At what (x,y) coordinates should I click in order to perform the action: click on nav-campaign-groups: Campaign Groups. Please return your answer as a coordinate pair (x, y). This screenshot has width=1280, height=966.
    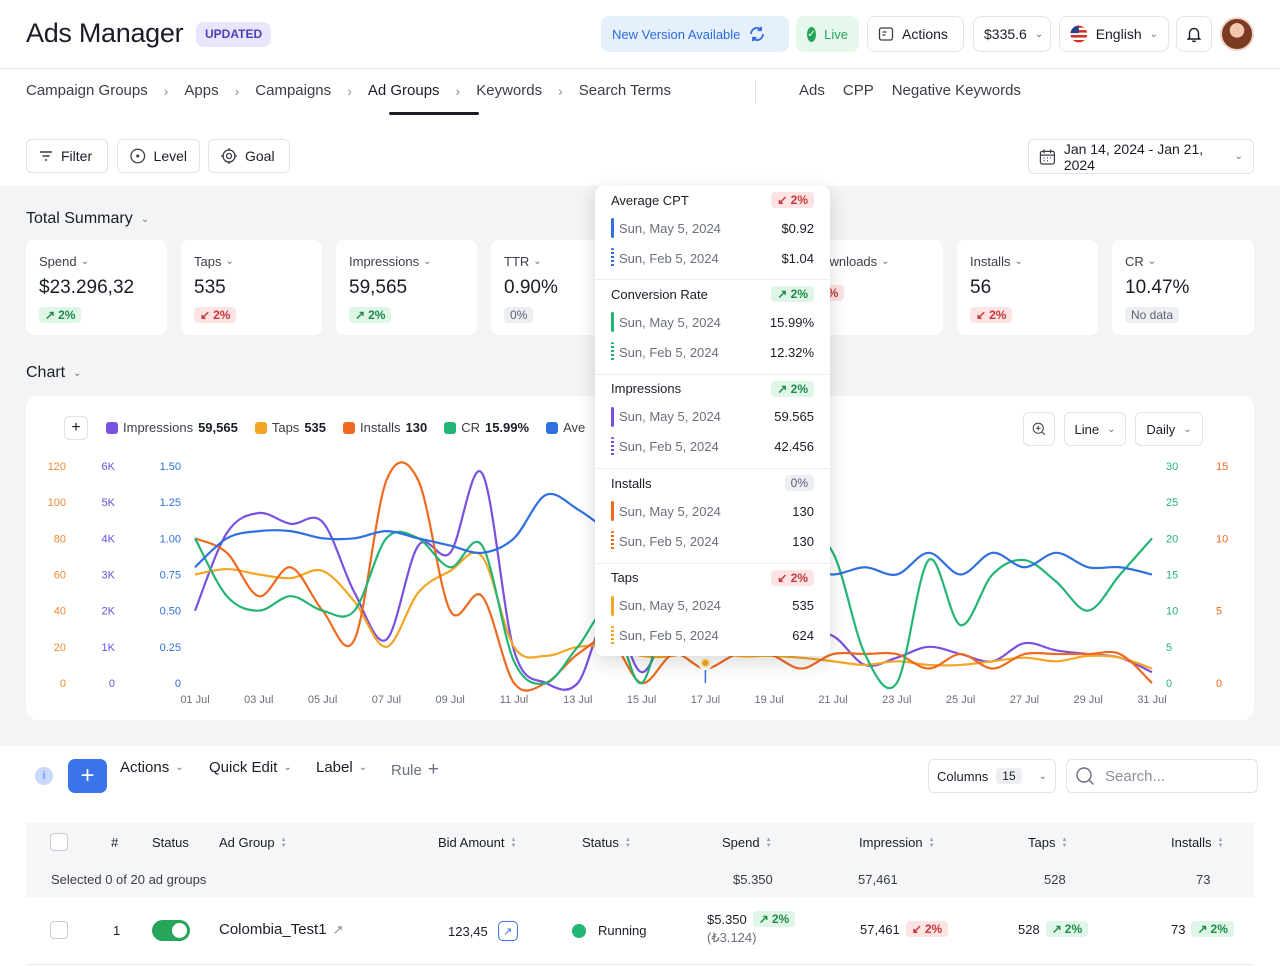
    Looking at the image, I should click on (87, 90).